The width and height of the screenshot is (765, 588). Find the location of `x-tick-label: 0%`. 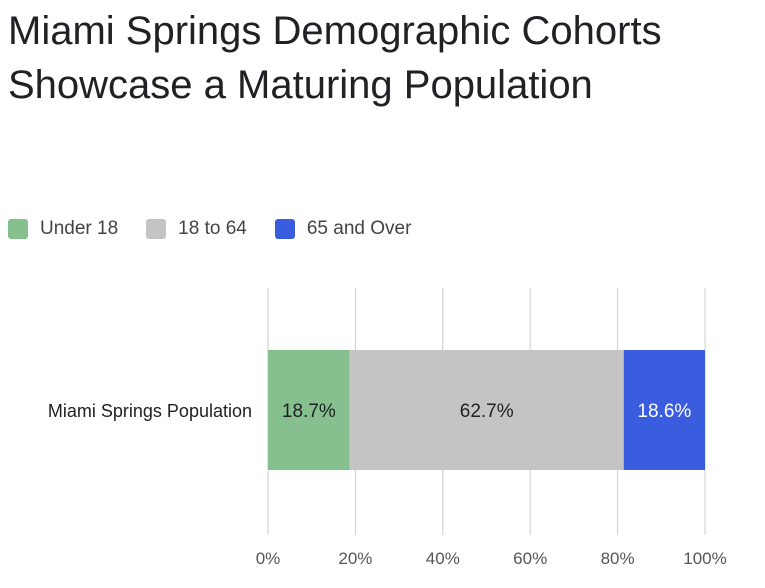

x-tick-label: 0% is located at coordinates (268, 558).